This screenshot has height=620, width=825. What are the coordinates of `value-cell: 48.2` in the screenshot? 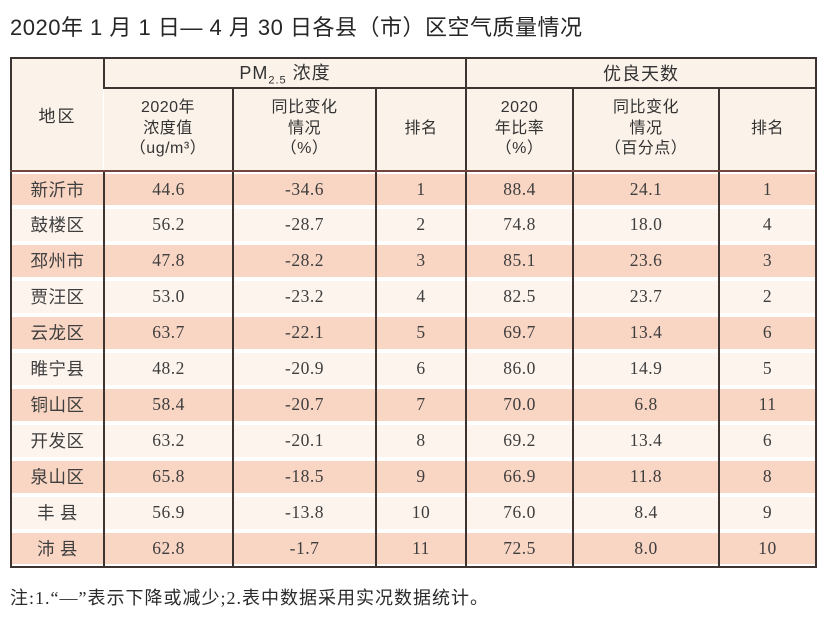 It's located at (168, 368).